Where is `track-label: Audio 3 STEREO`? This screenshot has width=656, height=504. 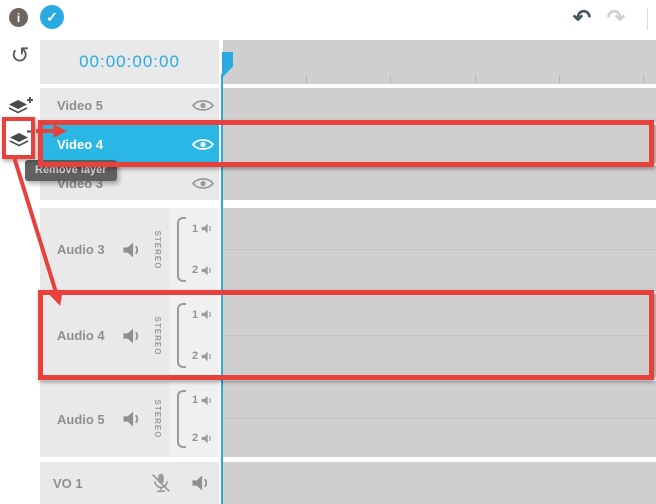
track-label: Audio 3 STEREO is located at coordinates (105, 249).